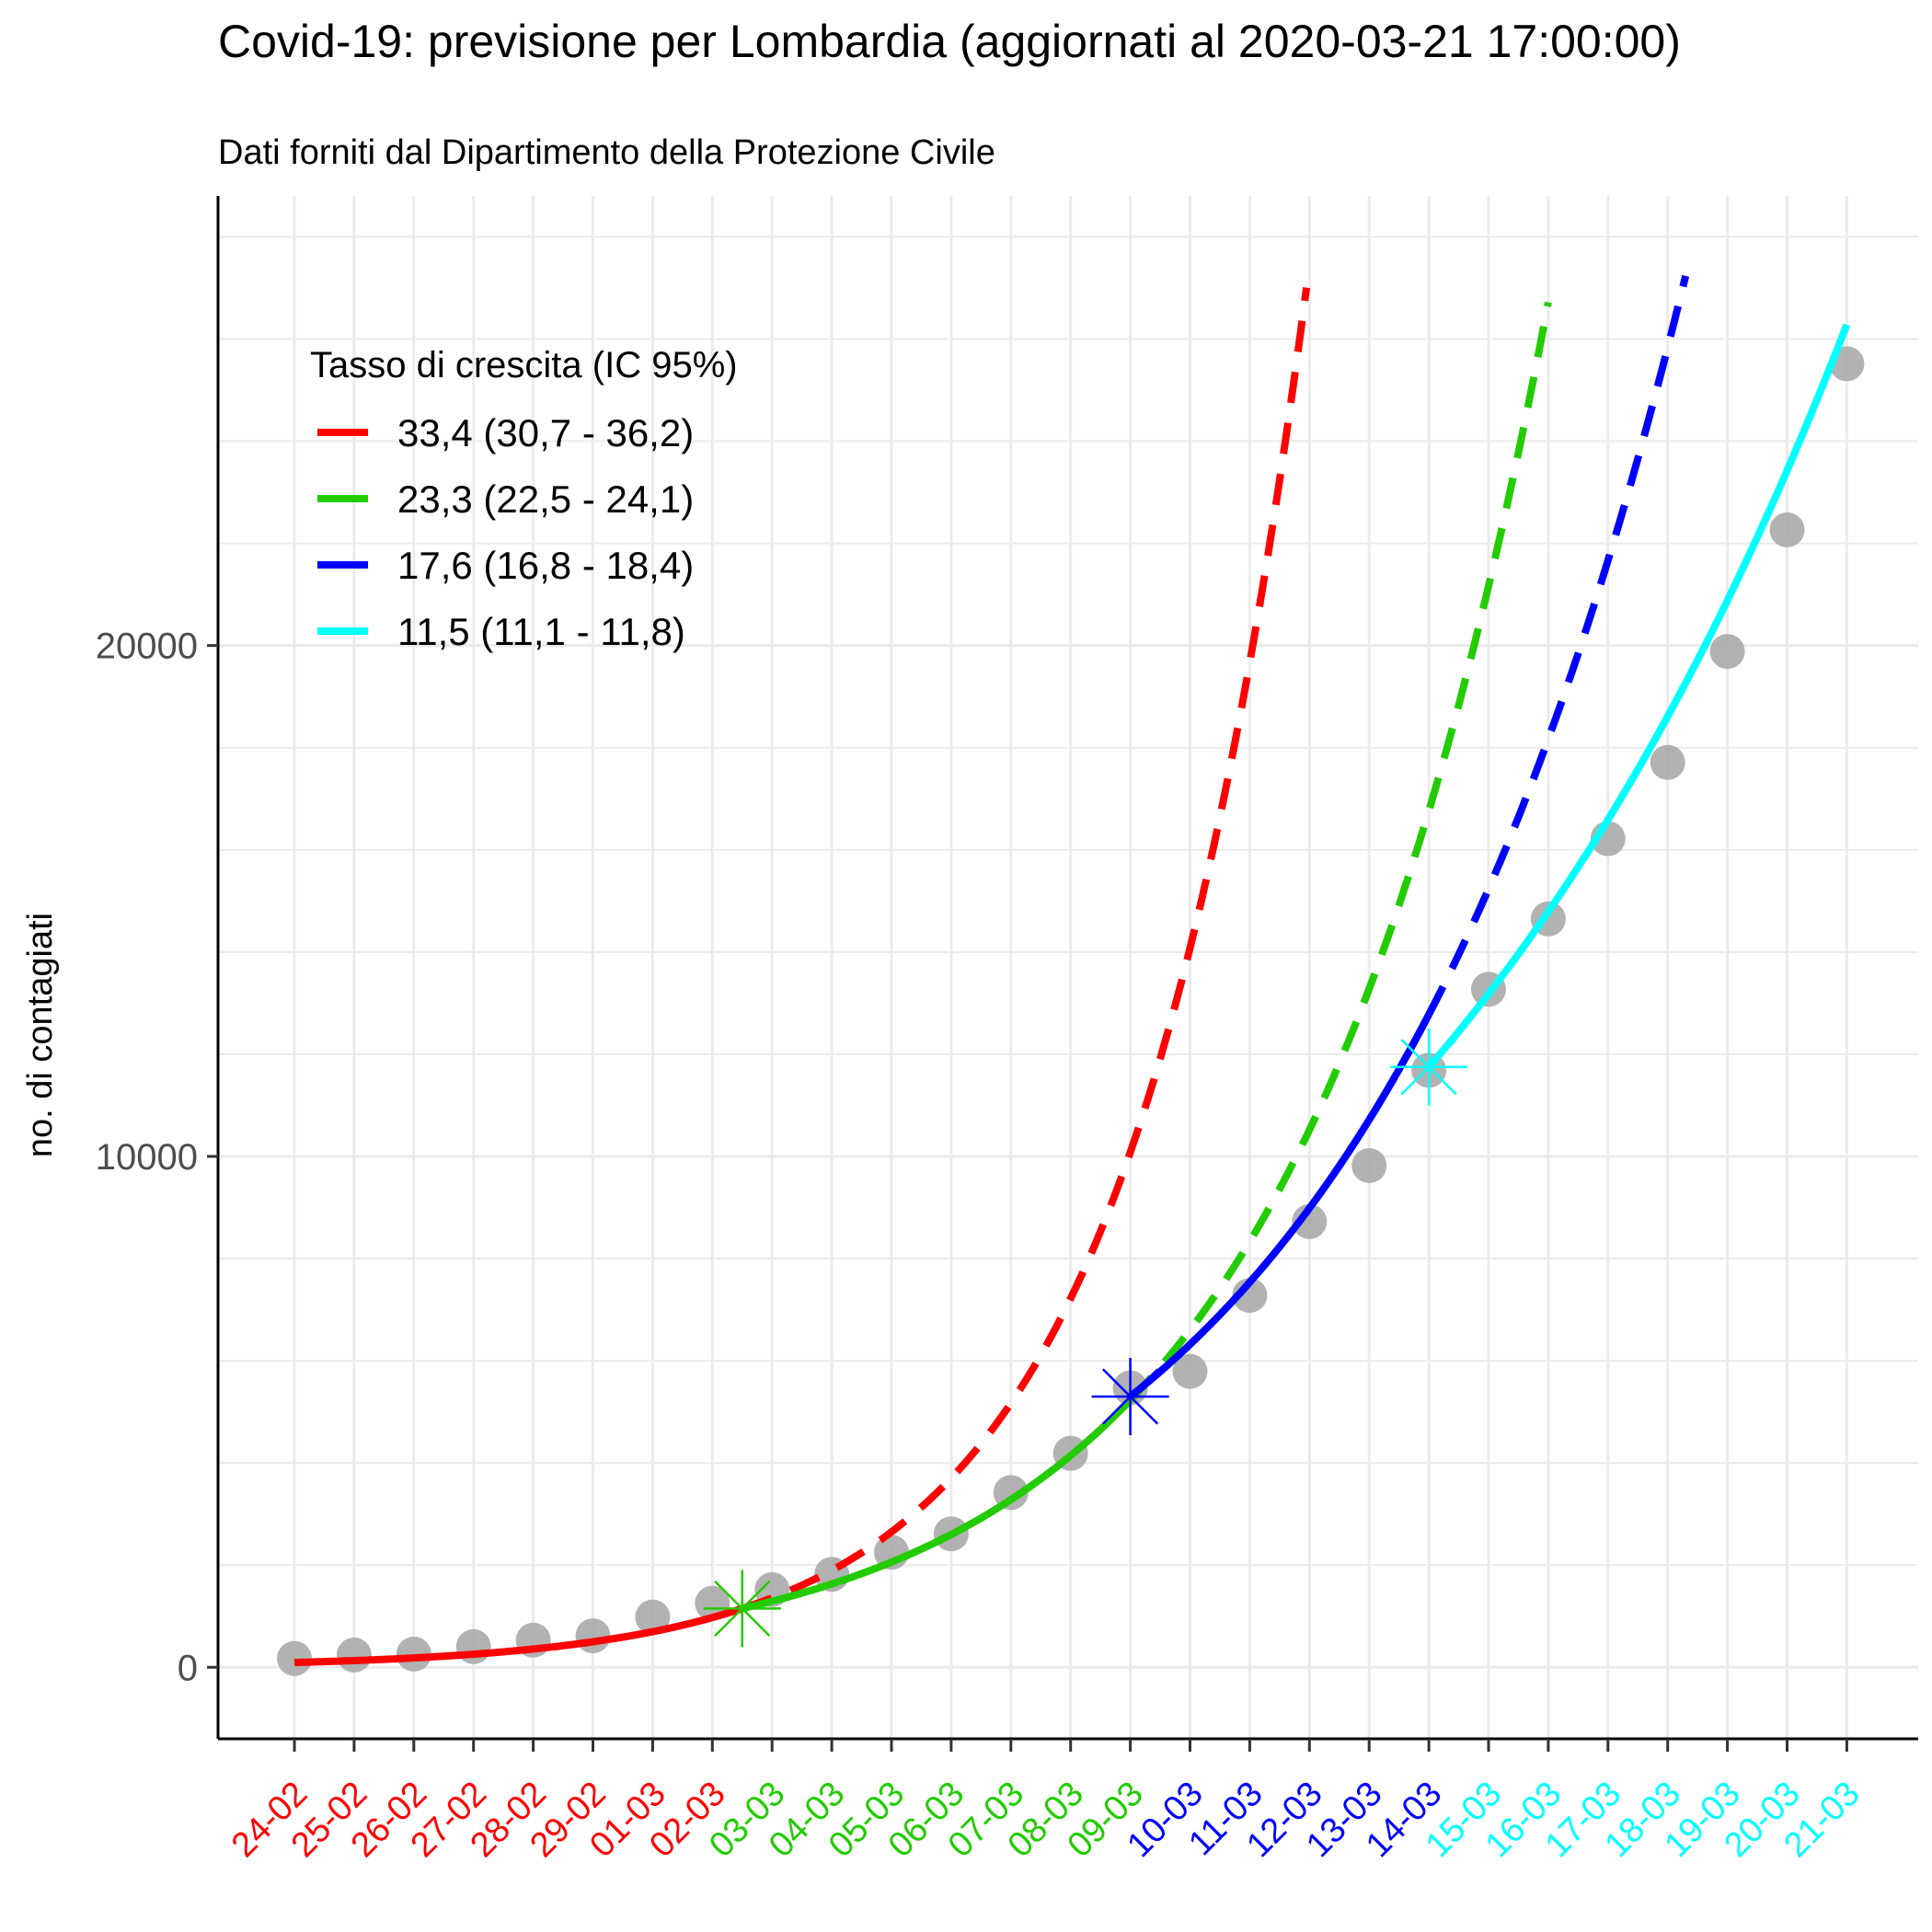 The height and width of the screenshot is (1932, 1932). I want to click on y-tick-label: 0, so click(188, 1668).